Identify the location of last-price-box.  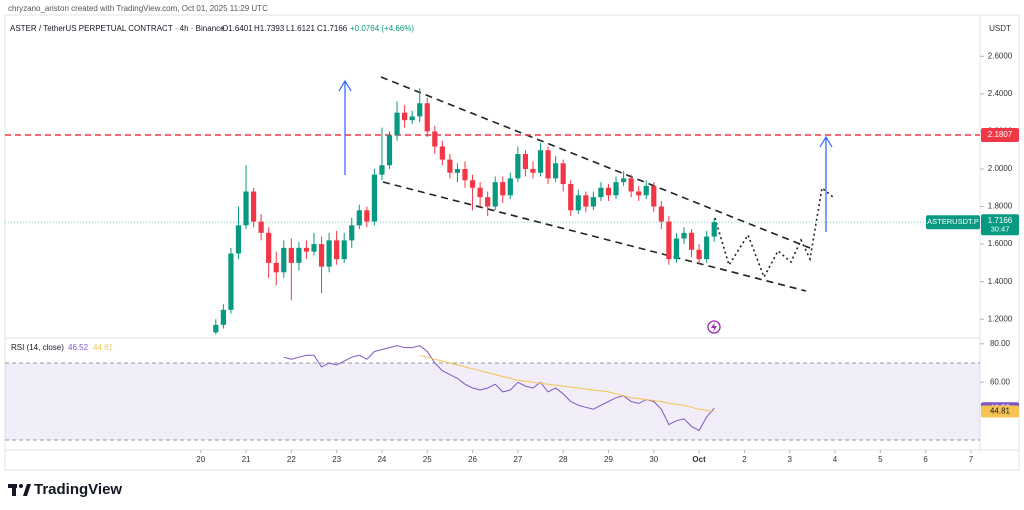
(1000, 225).